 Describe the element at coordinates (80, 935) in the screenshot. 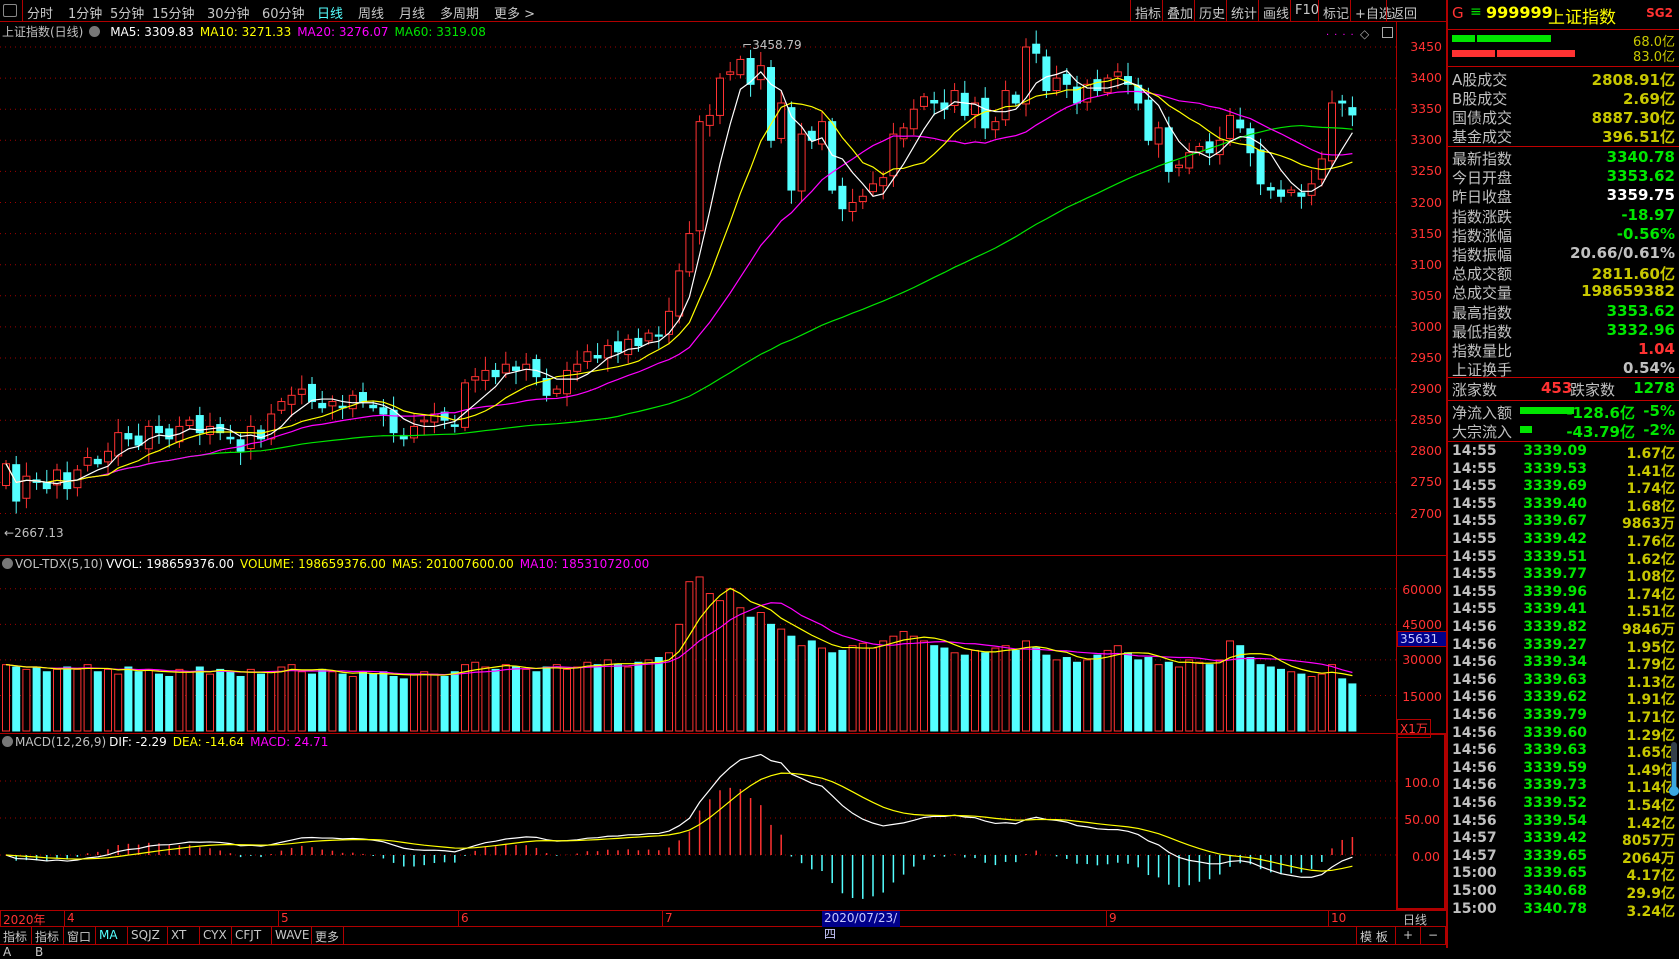

I see `indicator-tab: 窗口` at that location.